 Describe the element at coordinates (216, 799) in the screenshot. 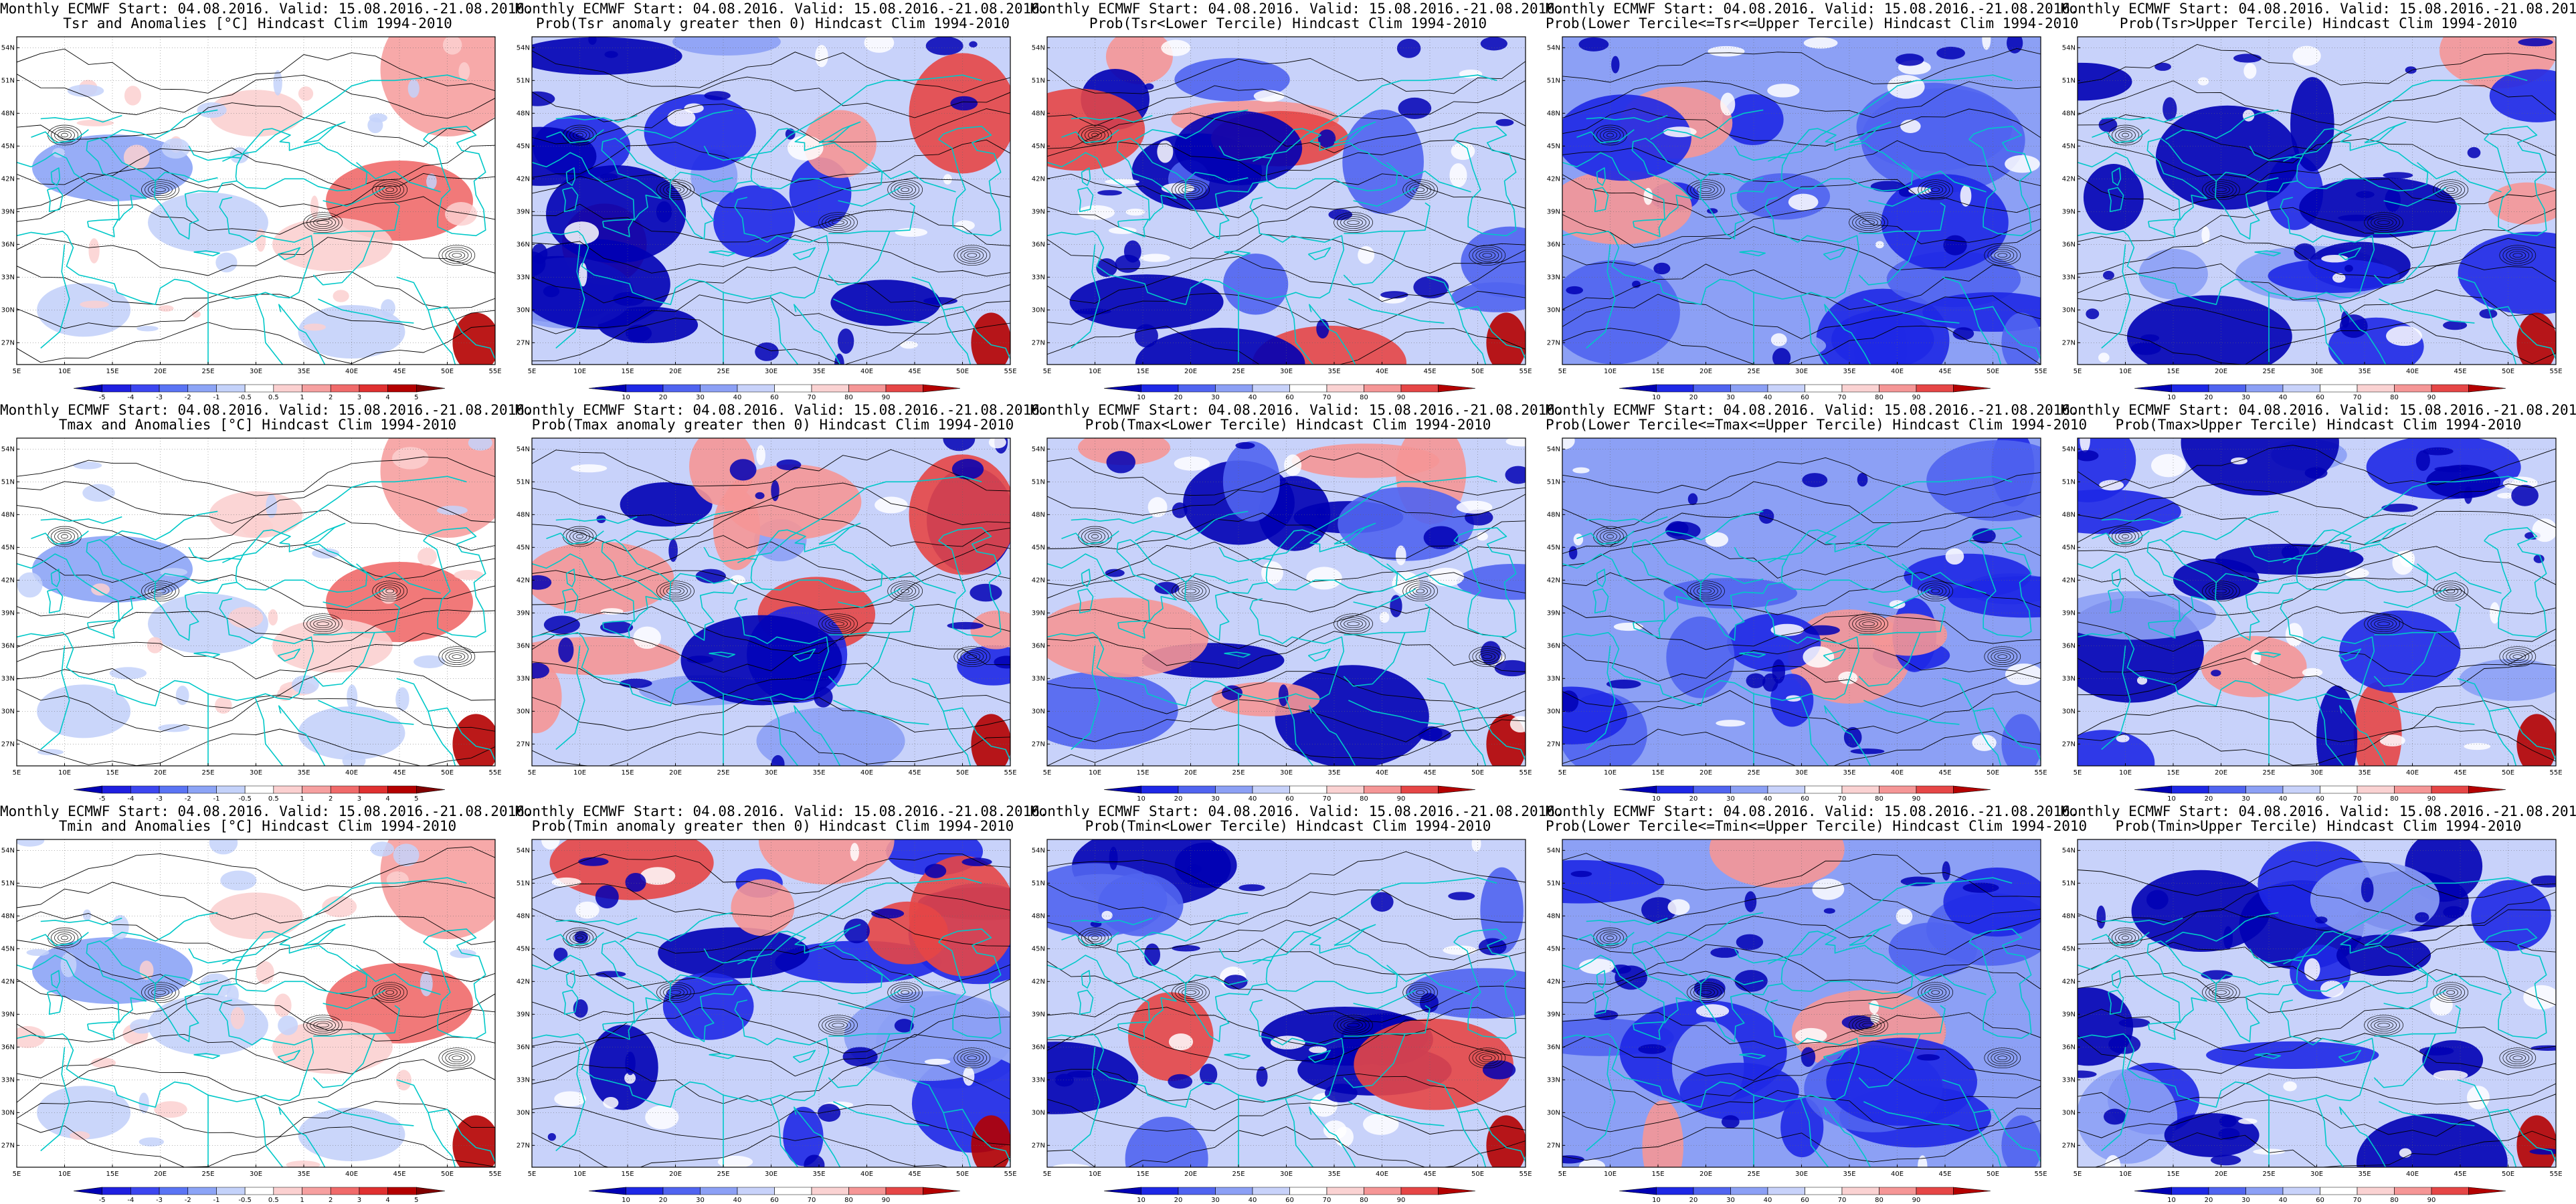

I see `colorbar-label: -1` at that location.